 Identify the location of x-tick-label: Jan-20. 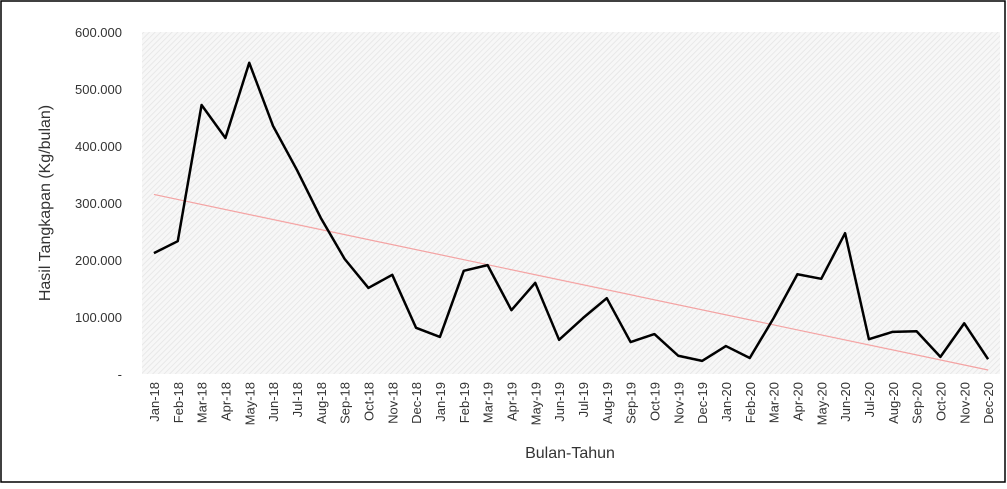
(726, 402).